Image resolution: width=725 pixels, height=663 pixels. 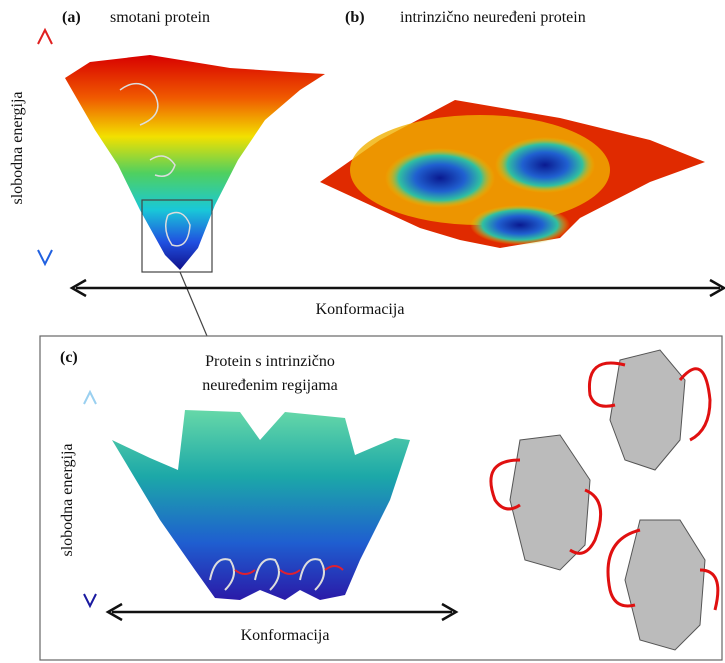 What do you see at coordinates (289, 570) in the screenshot?
I see `disordered-region` at bounding box center [289, 570].